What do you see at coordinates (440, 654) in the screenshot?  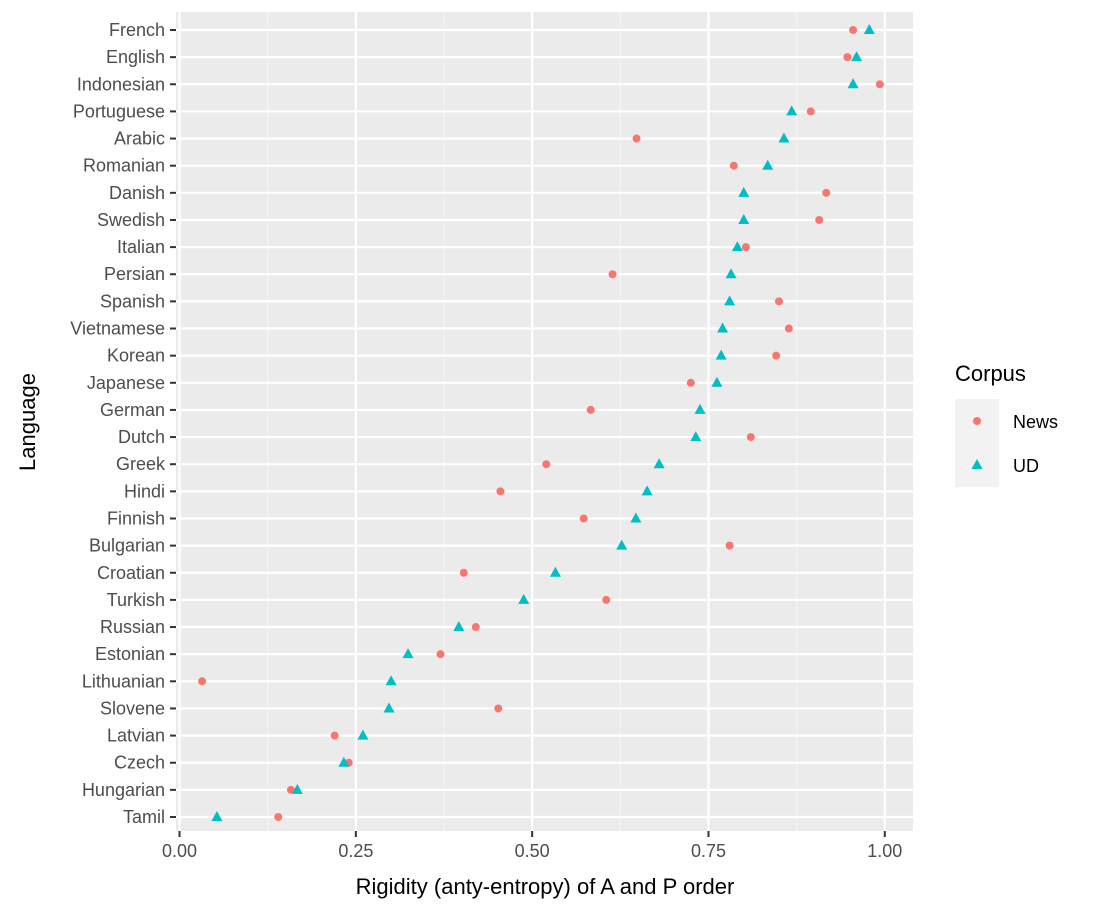 I see `point-news-estonian` at bounding box center [440, 654].